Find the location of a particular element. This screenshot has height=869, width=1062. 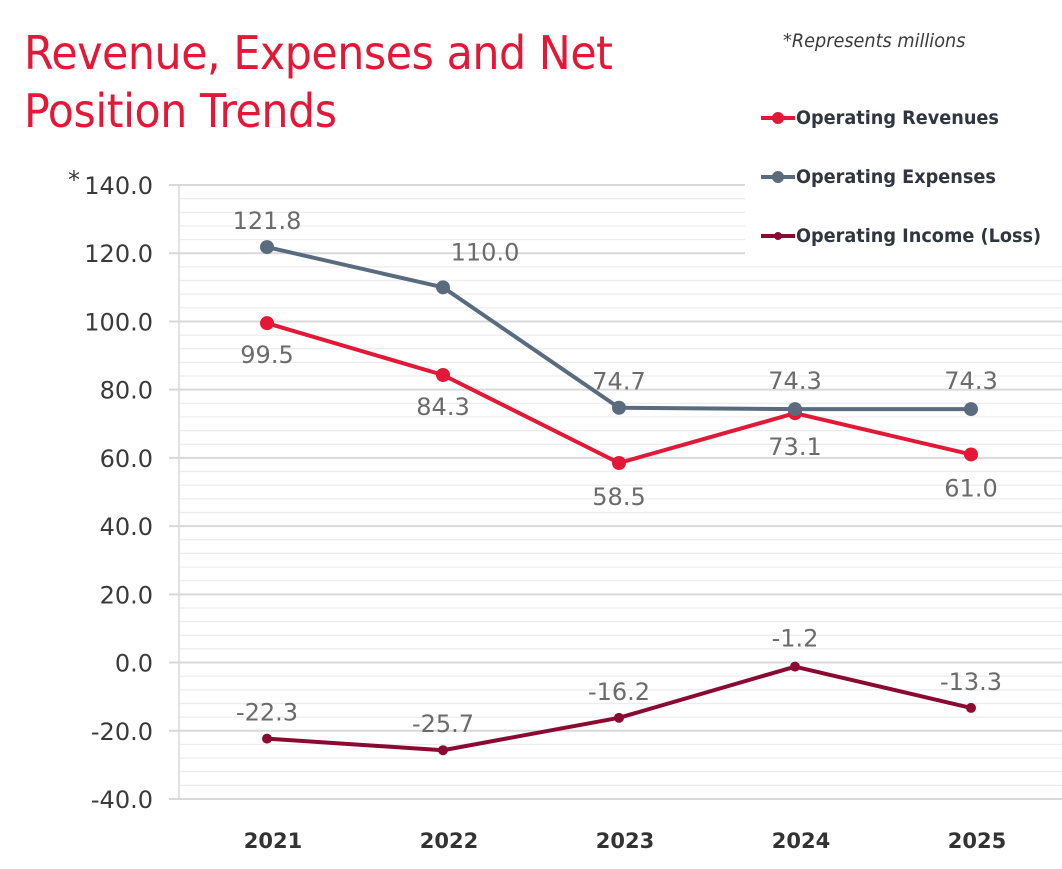

legend-item-expenses: Operating Expenses is located at coordinates (885, 177).